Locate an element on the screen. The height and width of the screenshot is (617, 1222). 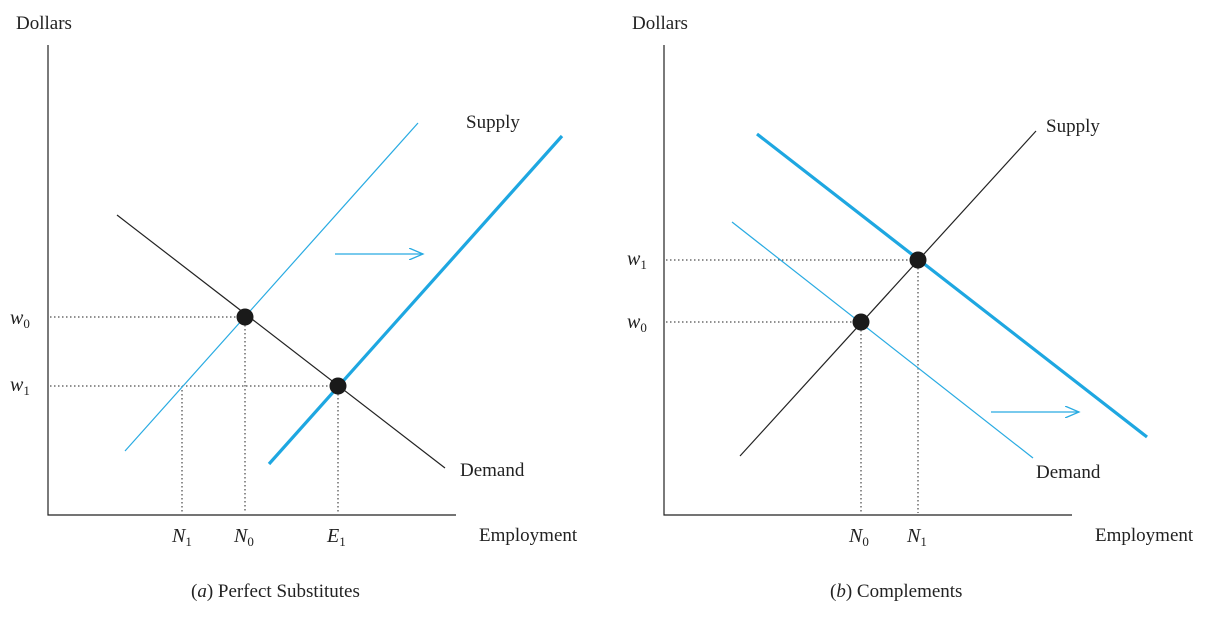
panel-b-n0-tick-sub: 0 is located at coordinates (865, 541).